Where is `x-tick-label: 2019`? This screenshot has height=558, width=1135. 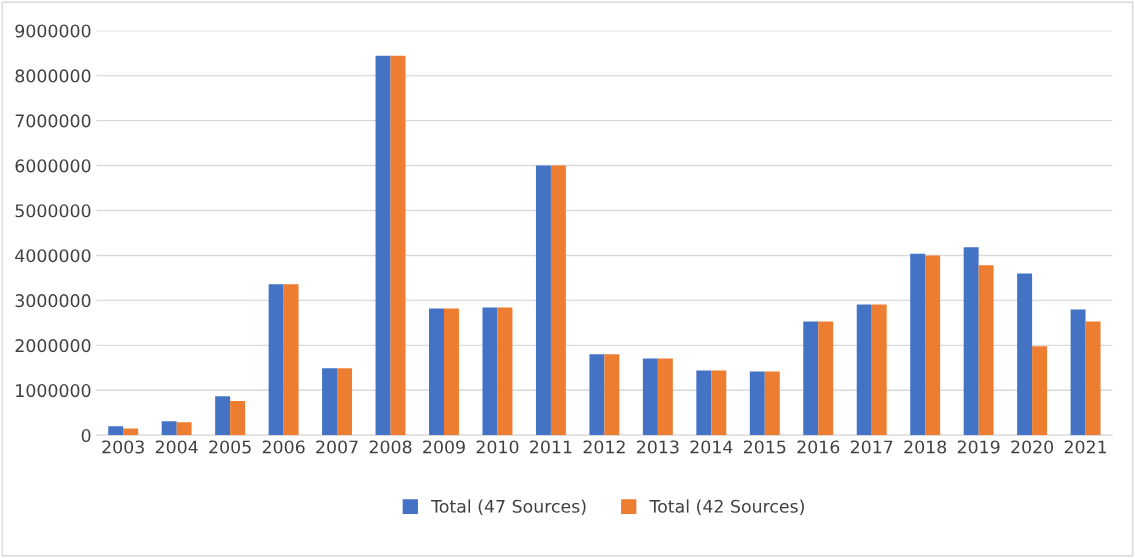
x-tick-label: 2019 is located at coordinates (978, 447).